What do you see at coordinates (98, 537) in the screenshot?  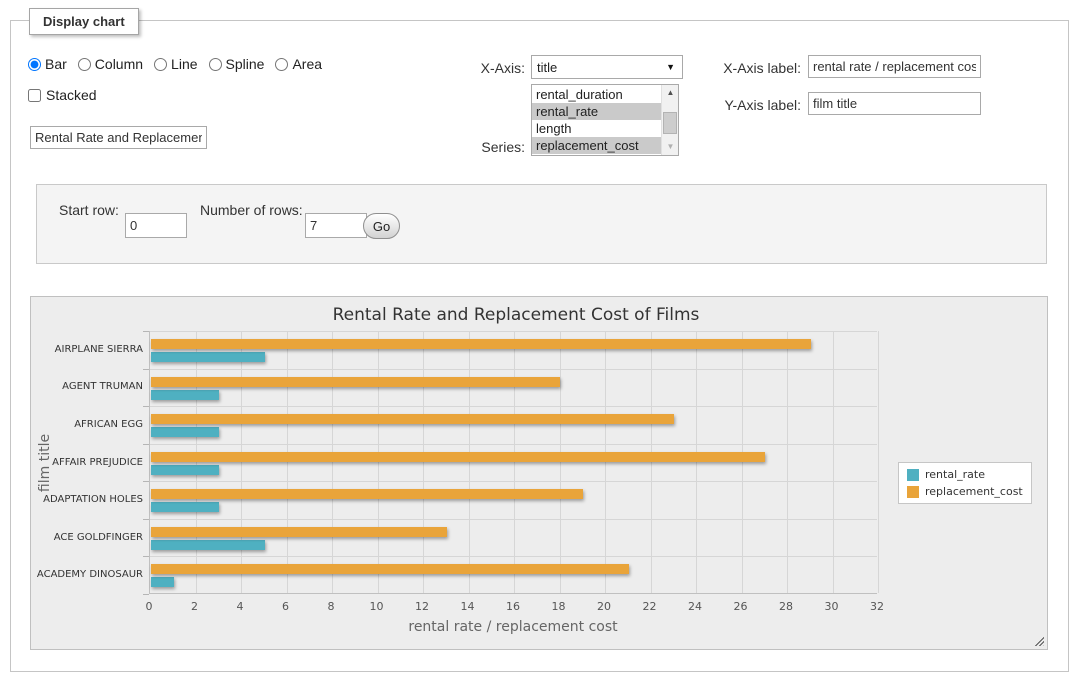 I see `y-category-label: ACE GOLDFINGER` at bounding box center [98, 537].